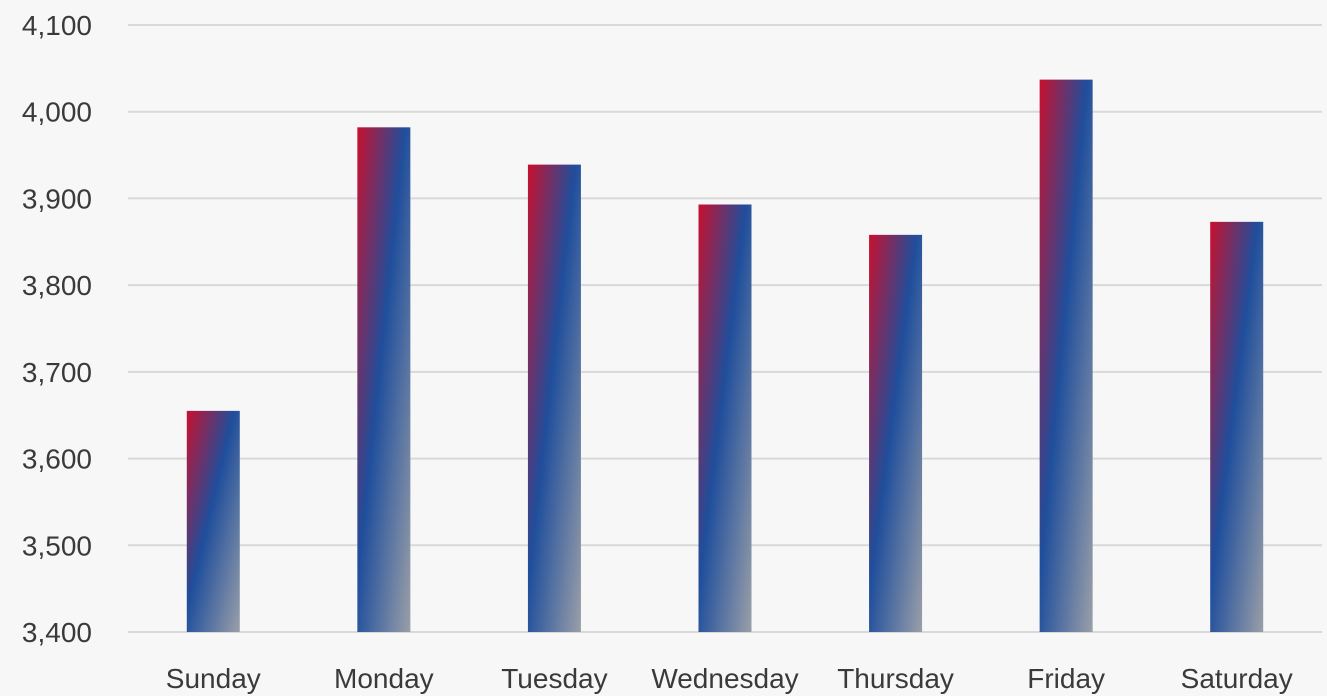  Describe the element at coordinates (57, 459) in the screenshot. I see `y-tick-label: 3,600` at that location.